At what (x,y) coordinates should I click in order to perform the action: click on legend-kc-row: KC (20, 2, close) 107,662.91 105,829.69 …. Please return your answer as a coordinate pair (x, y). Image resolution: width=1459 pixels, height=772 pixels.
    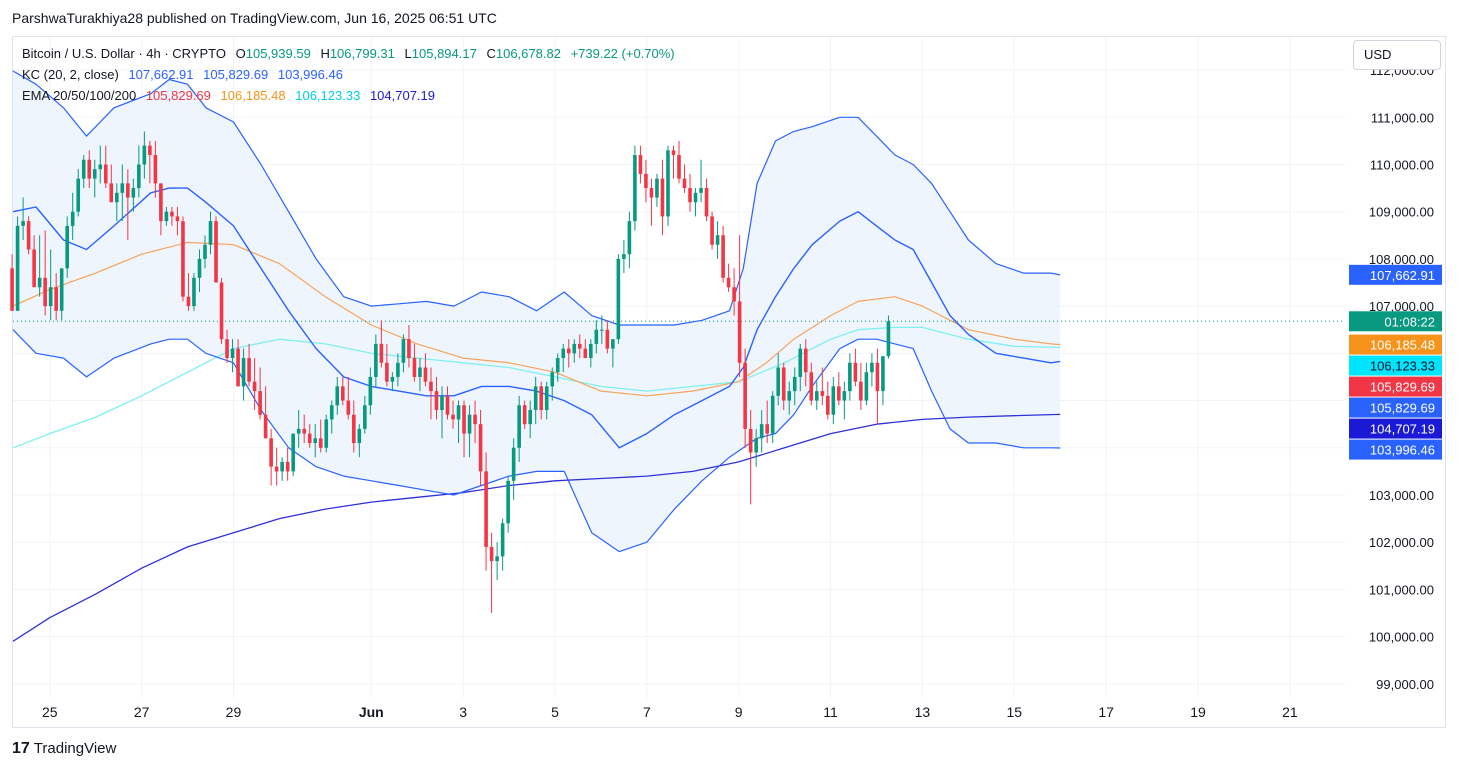
    Looking at the image, I should click on (185, 74).